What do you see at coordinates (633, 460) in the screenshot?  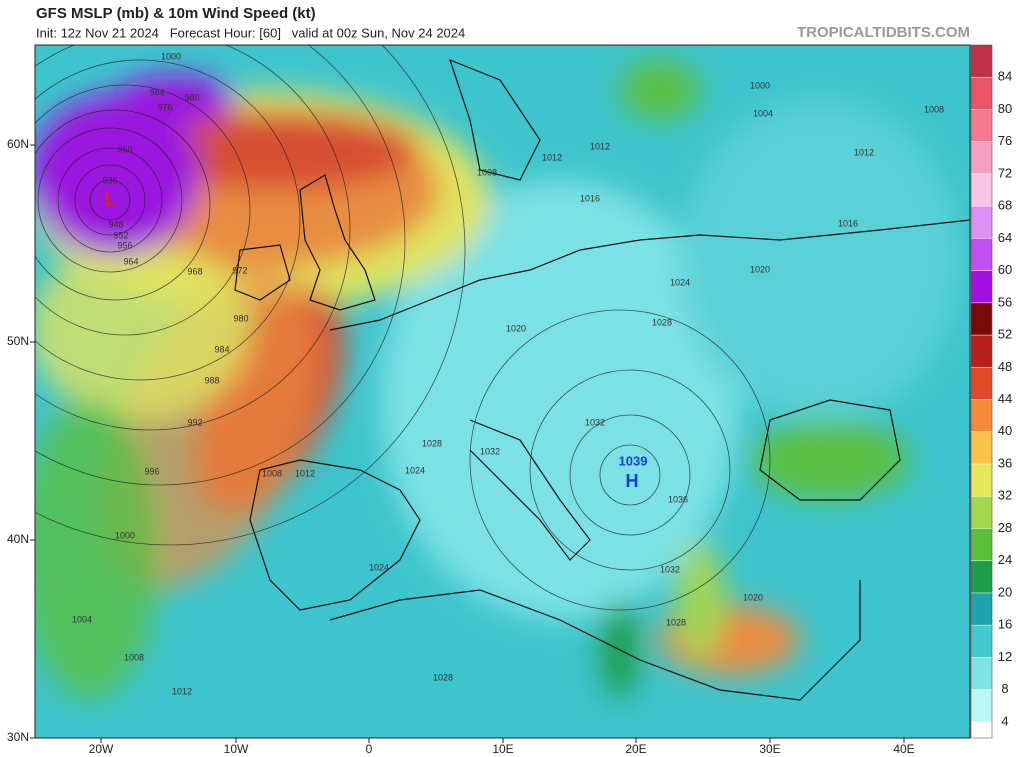 I see `high-pressure: 1039` at bounding box center [633, 460].